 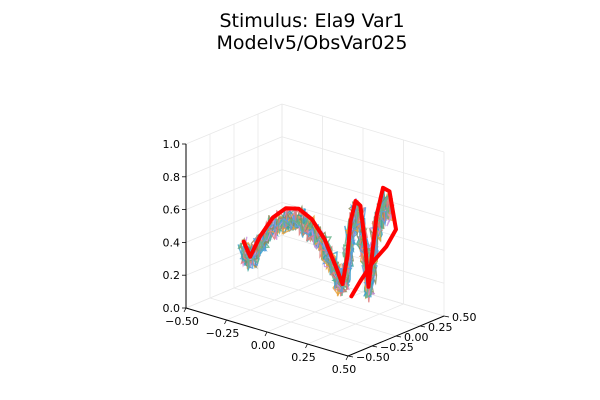 I want to click on z-tick-label: 0.8, so click(x=172, y=177).